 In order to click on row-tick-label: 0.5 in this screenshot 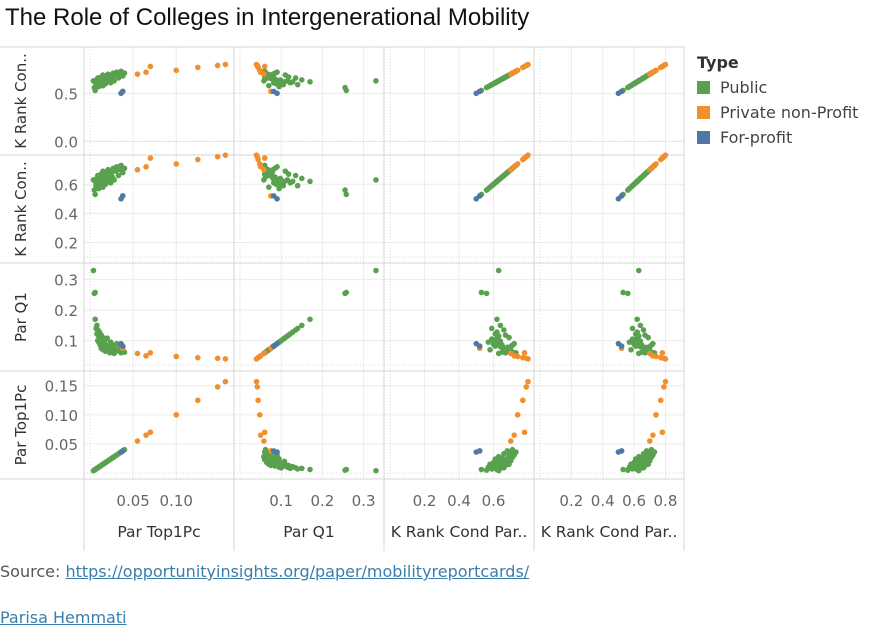, I will do `click(66, 94)`.